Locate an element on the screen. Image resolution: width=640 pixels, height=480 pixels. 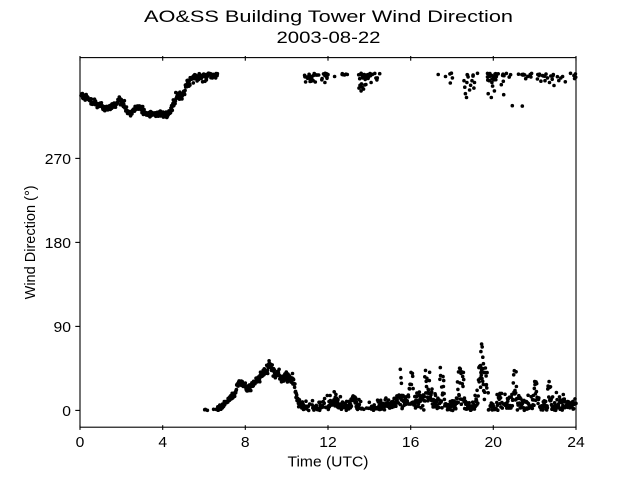
svg-text: 90 is located at coordinates (63, 328).